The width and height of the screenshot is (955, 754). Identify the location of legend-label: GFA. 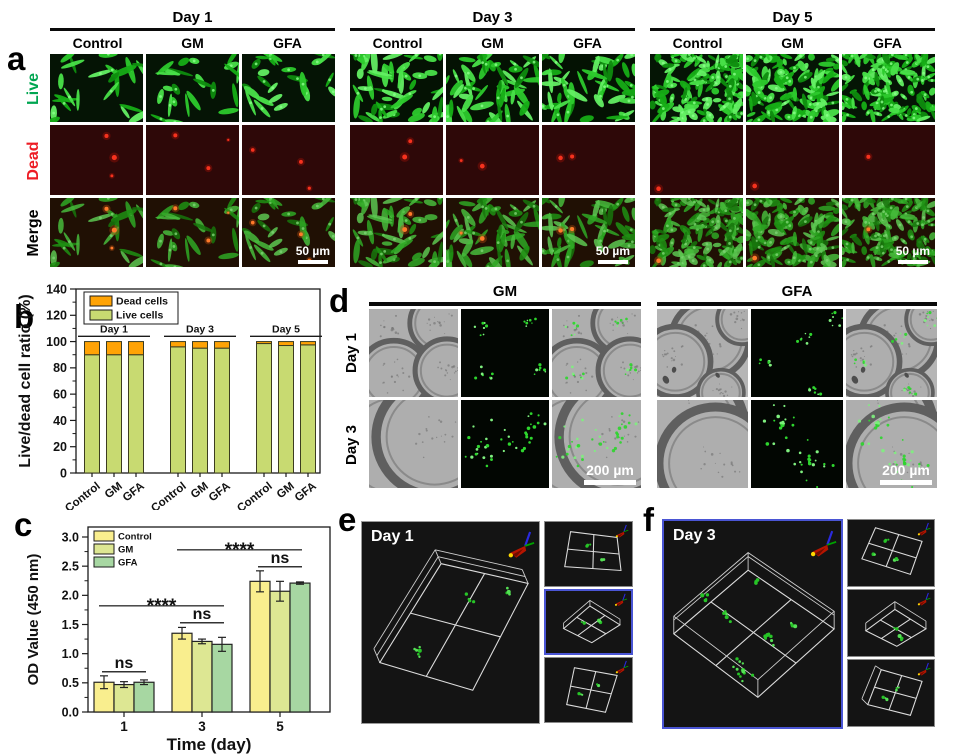
(128, 563).